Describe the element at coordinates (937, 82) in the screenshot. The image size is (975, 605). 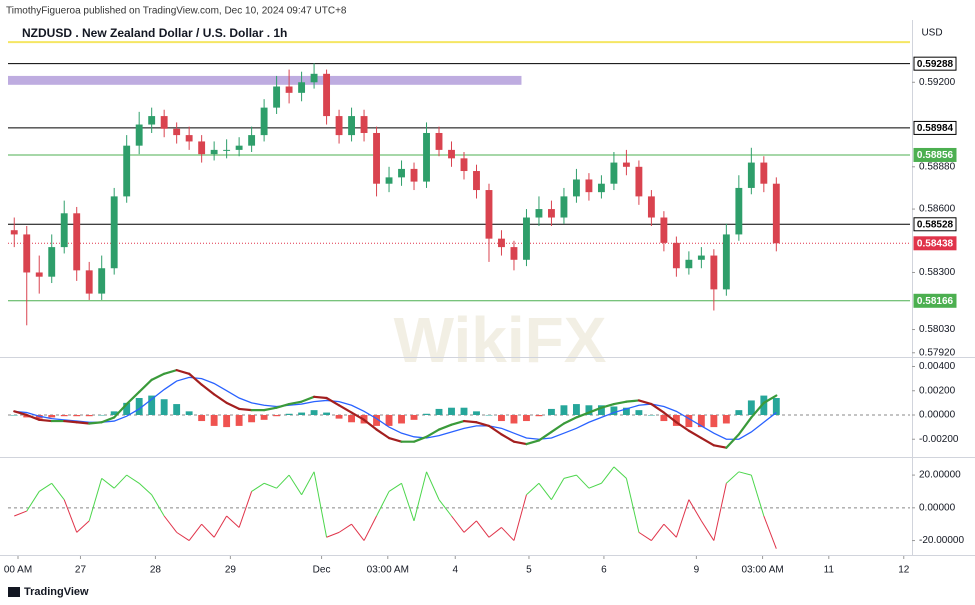
I see `y-tick-label: 0.59200` at that location.